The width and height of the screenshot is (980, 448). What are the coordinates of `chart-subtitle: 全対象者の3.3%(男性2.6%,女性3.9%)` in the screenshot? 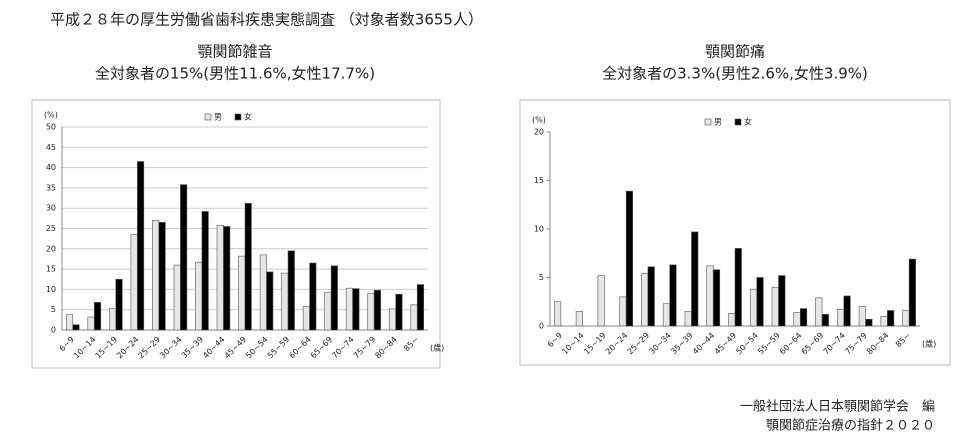 It's located at (735, 74).